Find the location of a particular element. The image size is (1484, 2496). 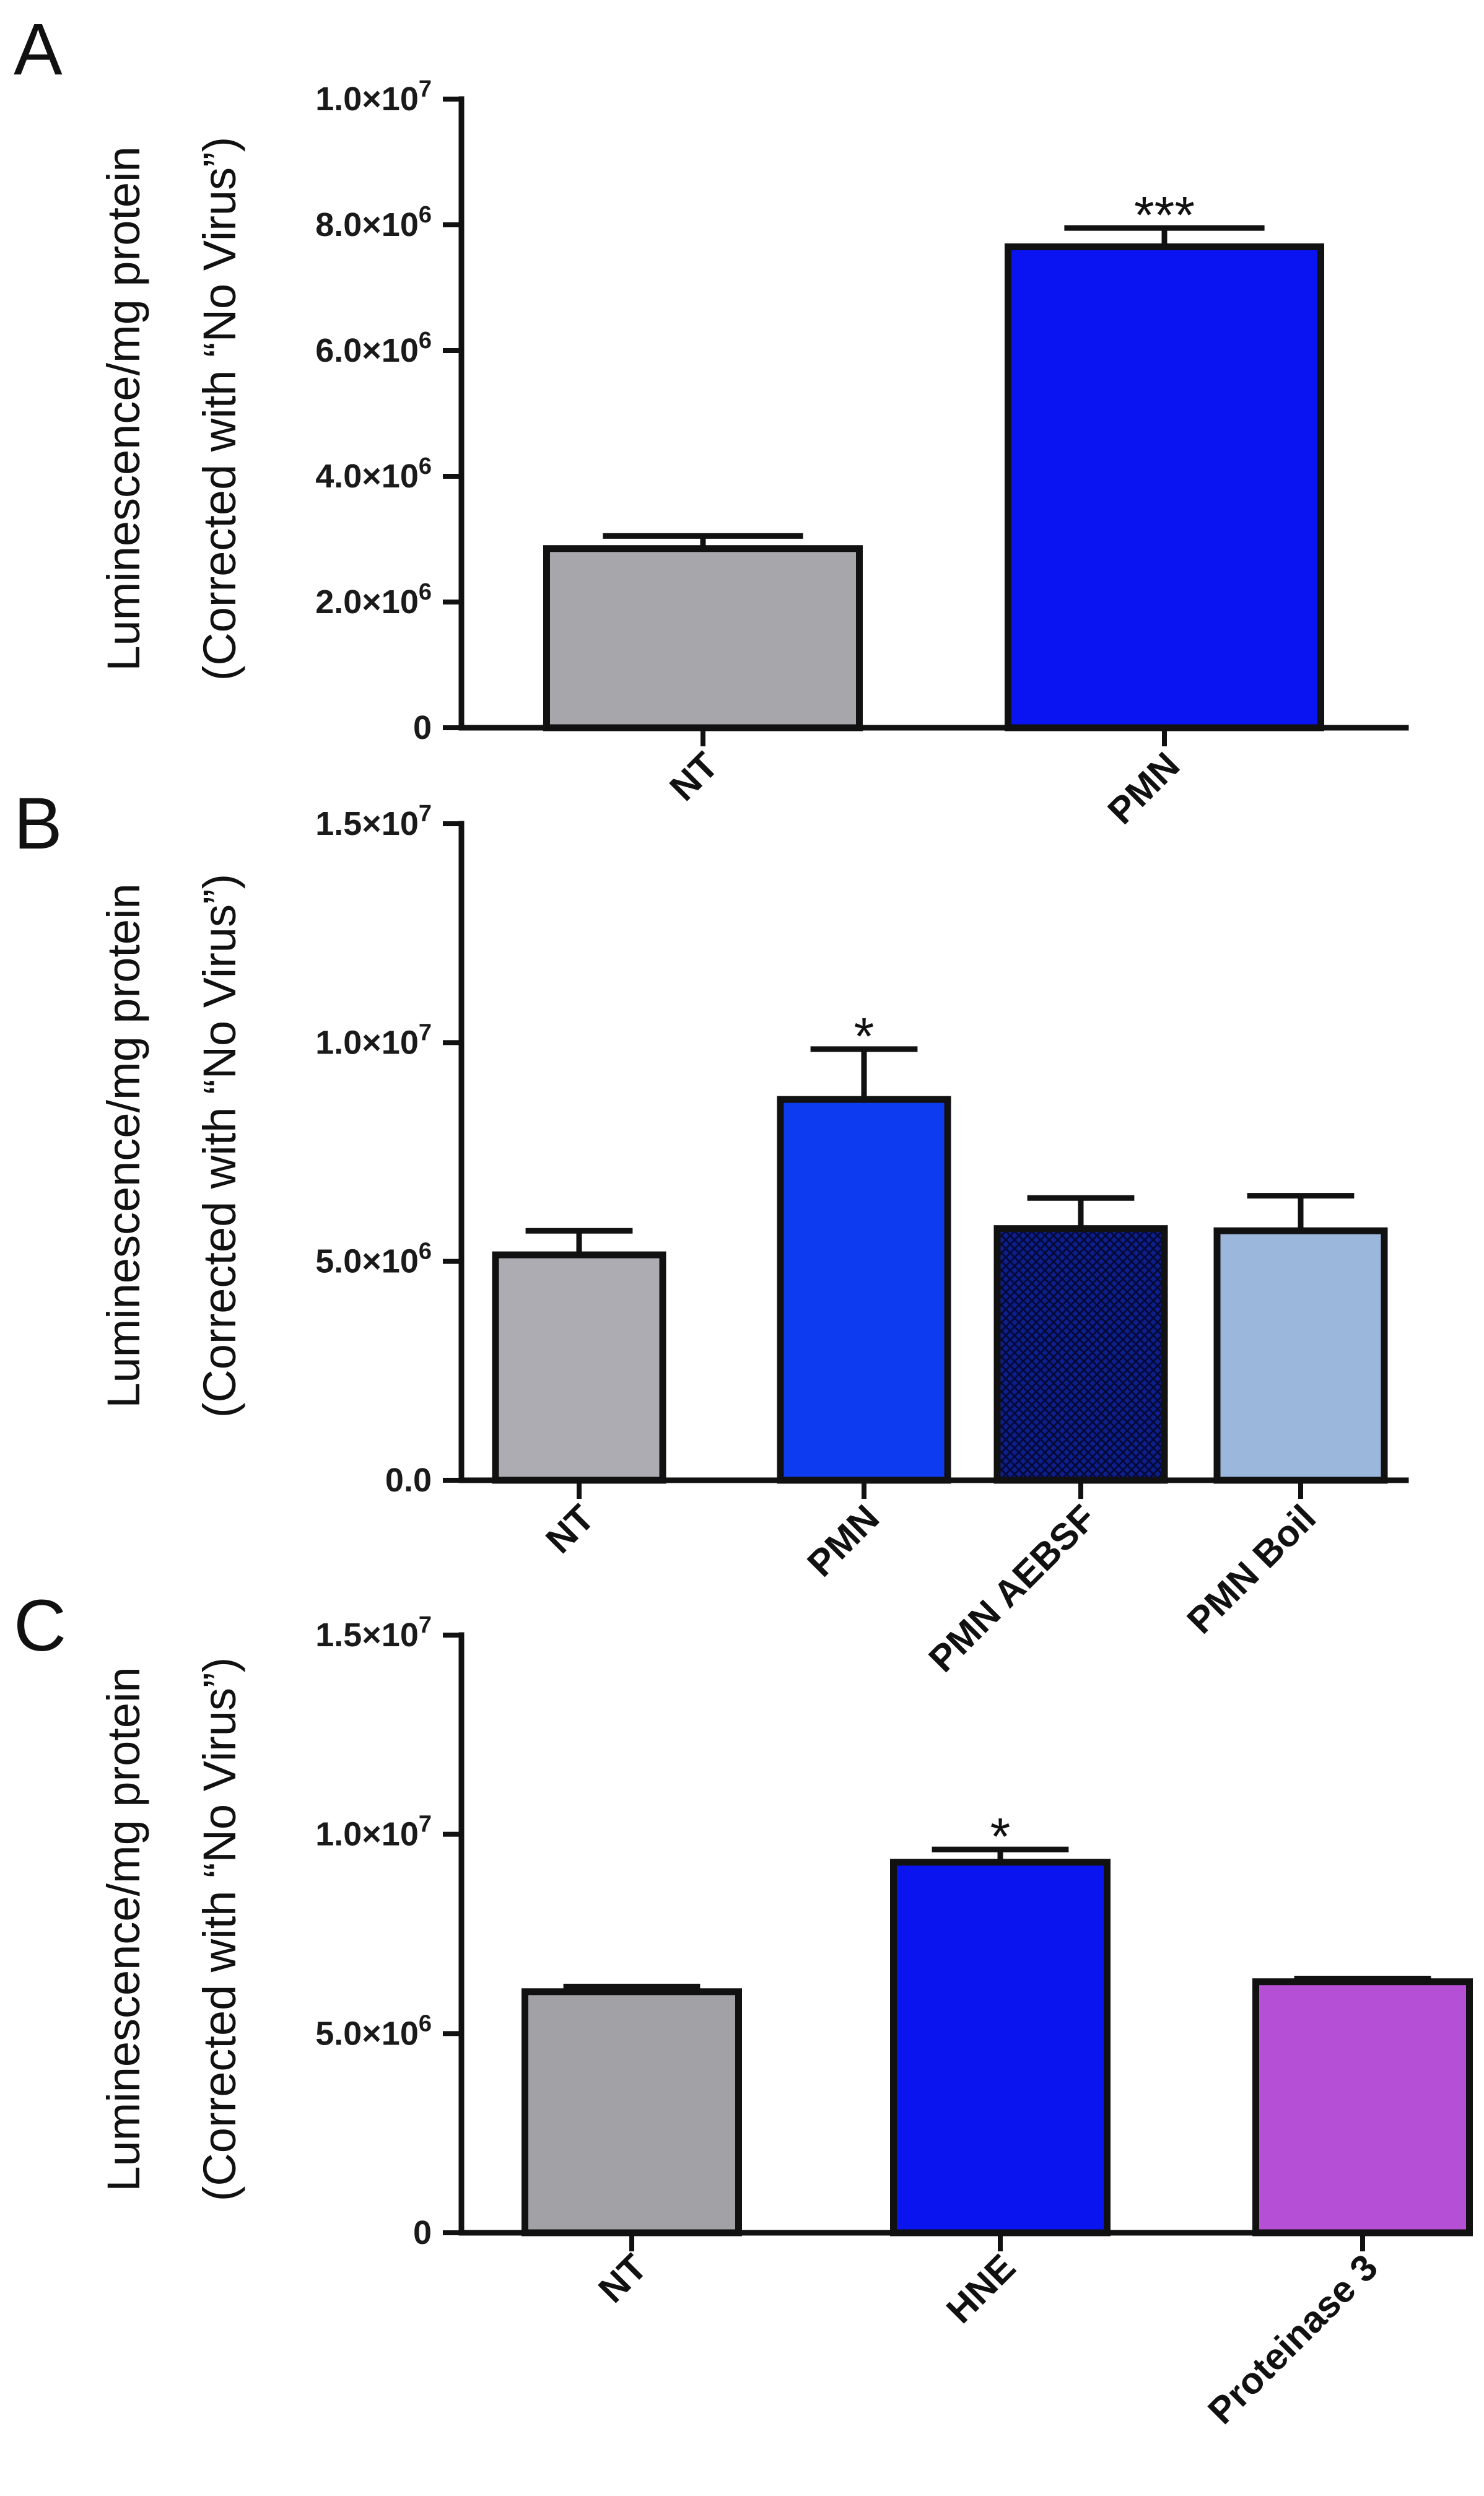

x-category-label: PMN AEBSF is located at coordinates (1012, 1588).